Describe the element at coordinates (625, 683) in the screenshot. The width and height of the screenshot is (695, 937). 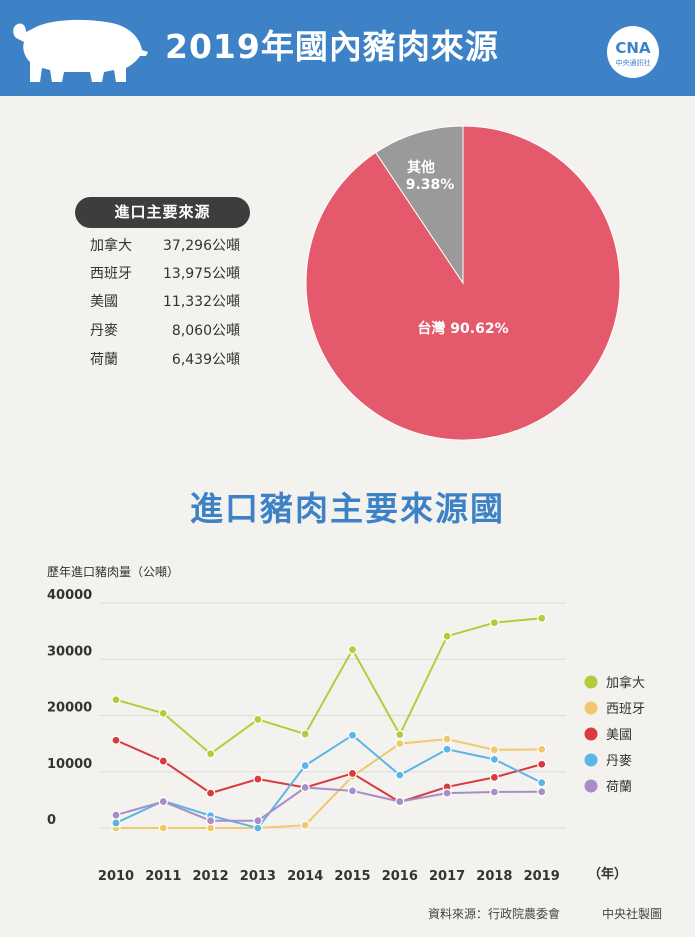
I see `legend-label: 加拿大` at that location.